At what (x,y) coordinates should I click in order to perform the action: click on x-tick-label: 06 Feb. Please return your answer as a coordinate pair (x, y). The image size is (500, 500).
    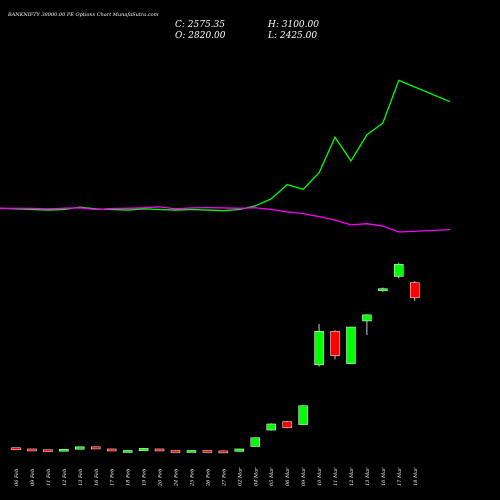
    Looking at the image, I should click on (17, 477).